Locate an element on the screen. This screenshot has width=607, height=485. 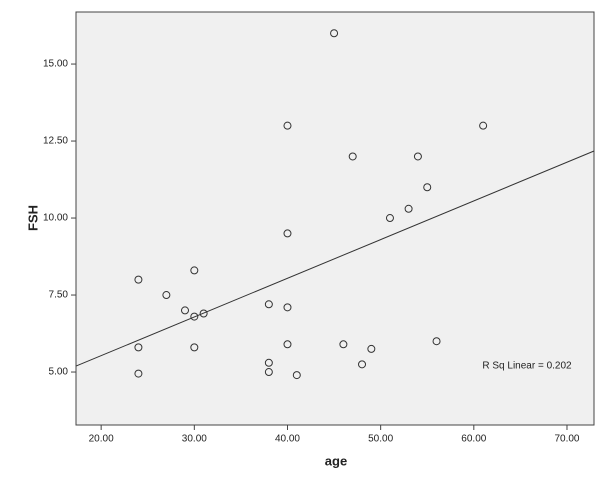
y-tick-label: 12.50 is located at coordinates (55, 141).